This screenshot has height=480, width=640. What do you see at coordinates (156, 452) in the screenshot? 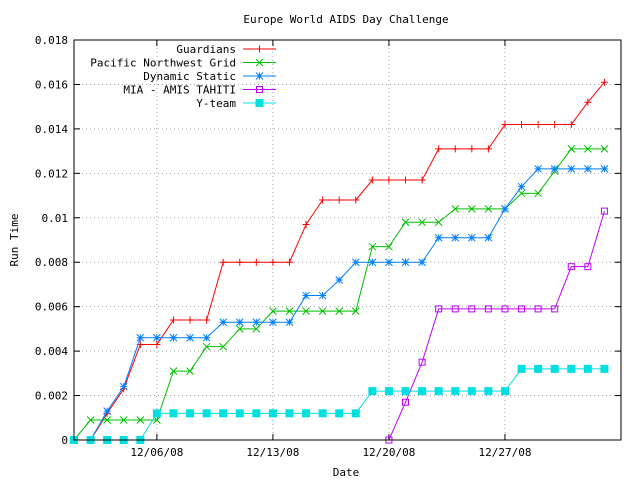
I see `x-tick-label: 12/06/08` at bounding box center [156, 452].